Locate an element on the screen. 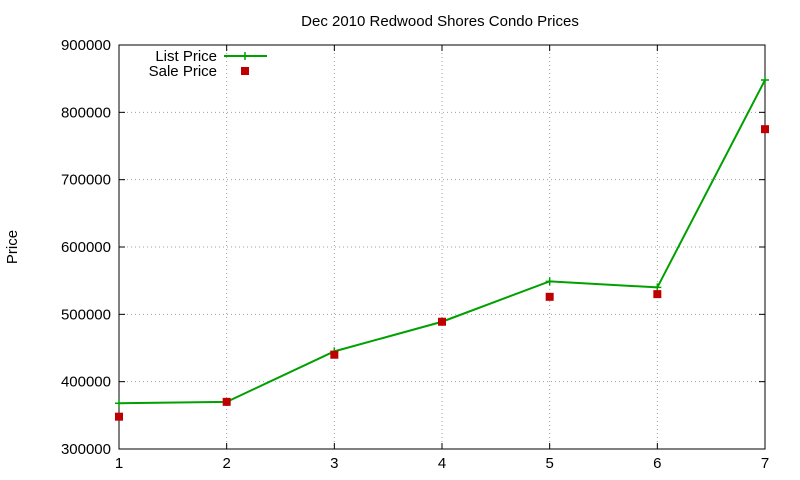 This screenshot has width=800, height=480. x-tick-label: 3 is located at coordinates (334, 463).